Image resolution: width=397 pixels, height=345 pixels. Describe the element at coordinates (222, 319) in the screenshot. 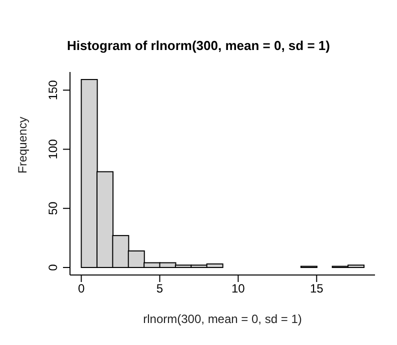

I see `x-axis-title: rlnorm(300, mean = 0, sd = 1)` at that location.